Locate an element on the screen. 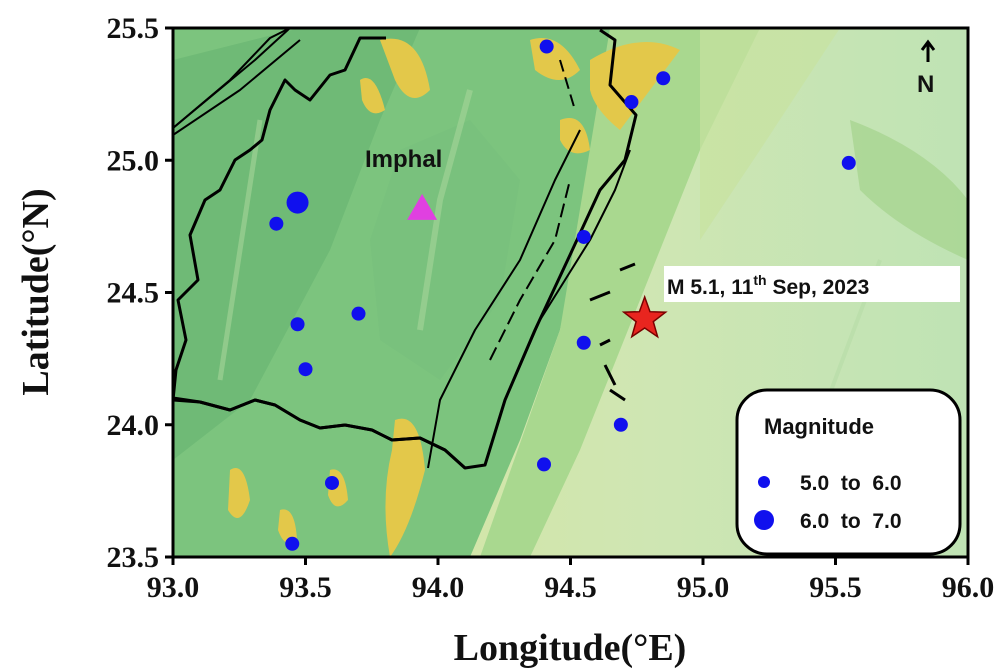 This screenshot has height=671, width=1008. north-arrow-icon is located at coordinates (928, 50).